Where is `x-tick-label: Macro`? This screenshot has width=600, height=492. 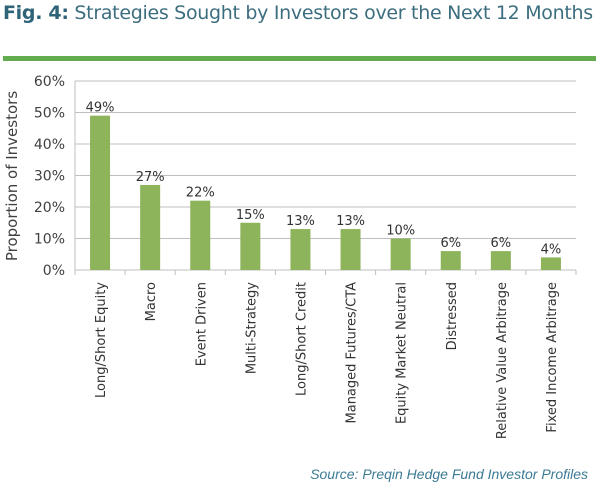 x-tick-label: Macro is located at coordinates (151, 301).